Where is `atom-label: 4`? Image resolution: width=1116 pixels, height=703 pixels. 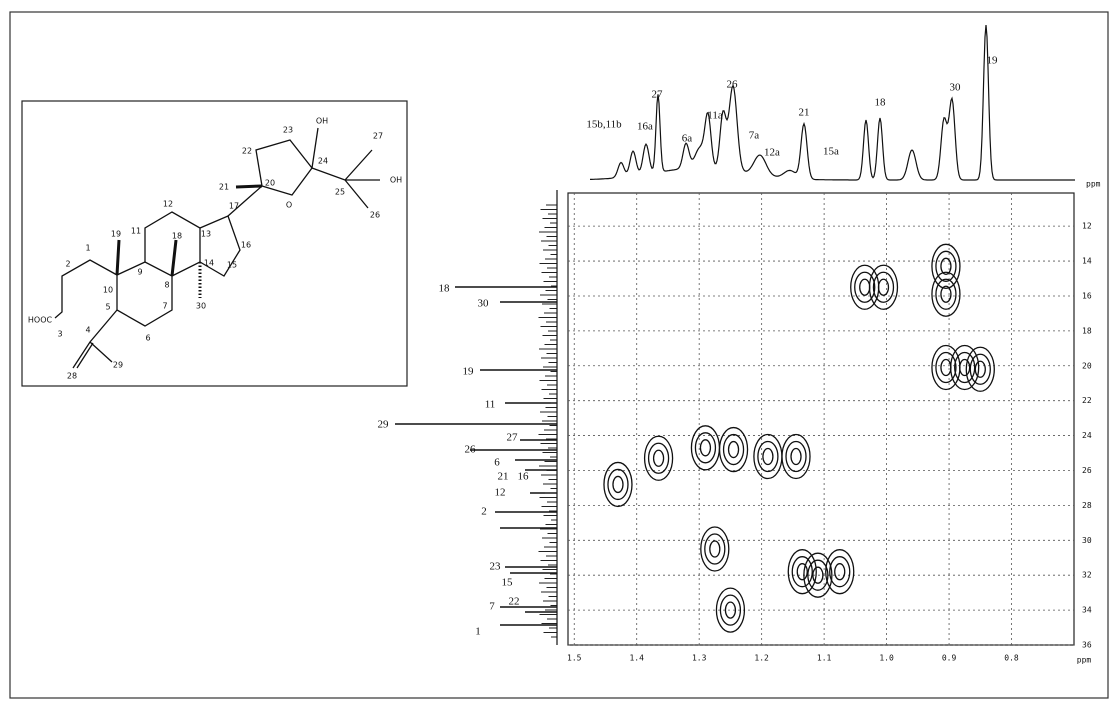 atom-label: 4 is located at coordinates (87, 330).